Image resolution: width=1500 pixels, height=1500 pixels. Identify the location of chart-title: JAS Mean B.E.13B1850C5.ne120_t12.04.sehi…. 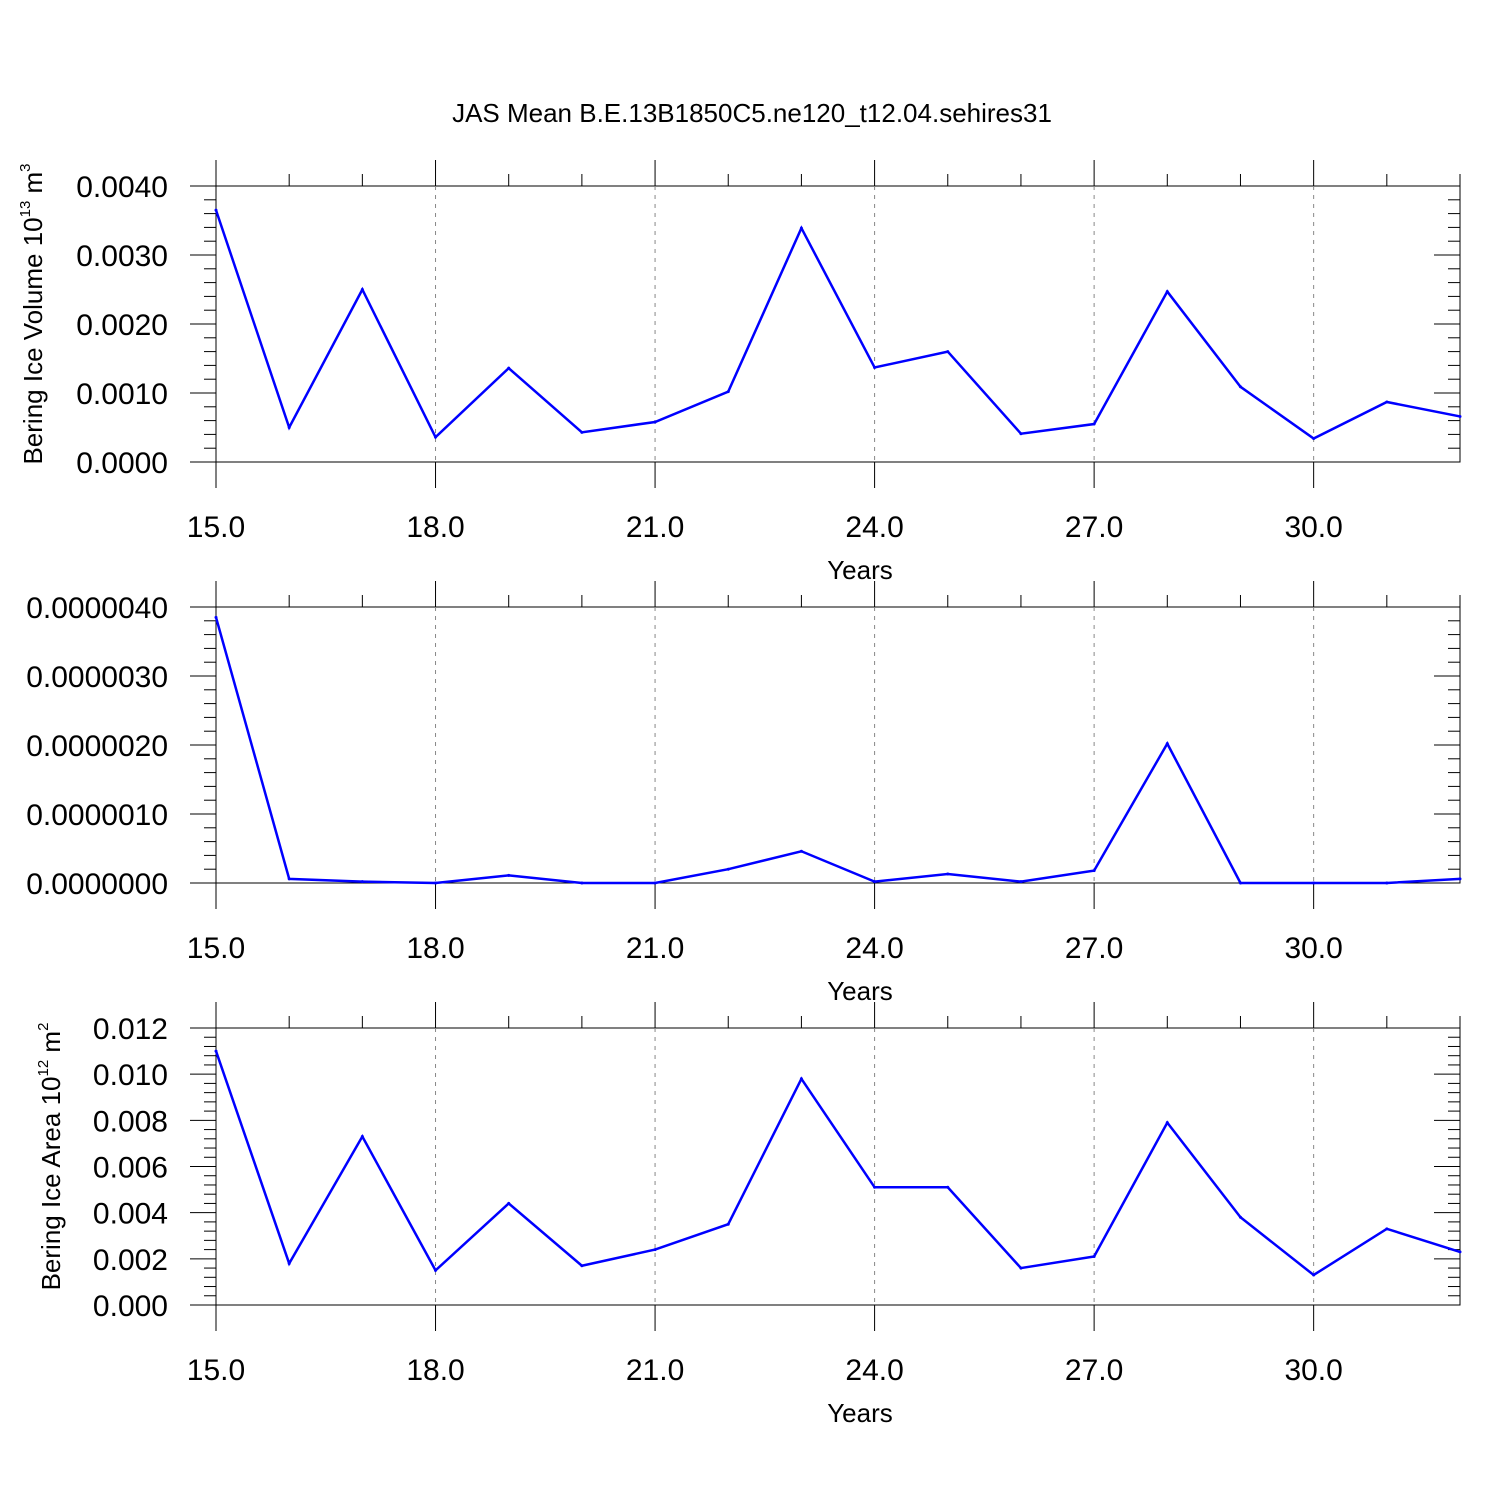
(752, 113).